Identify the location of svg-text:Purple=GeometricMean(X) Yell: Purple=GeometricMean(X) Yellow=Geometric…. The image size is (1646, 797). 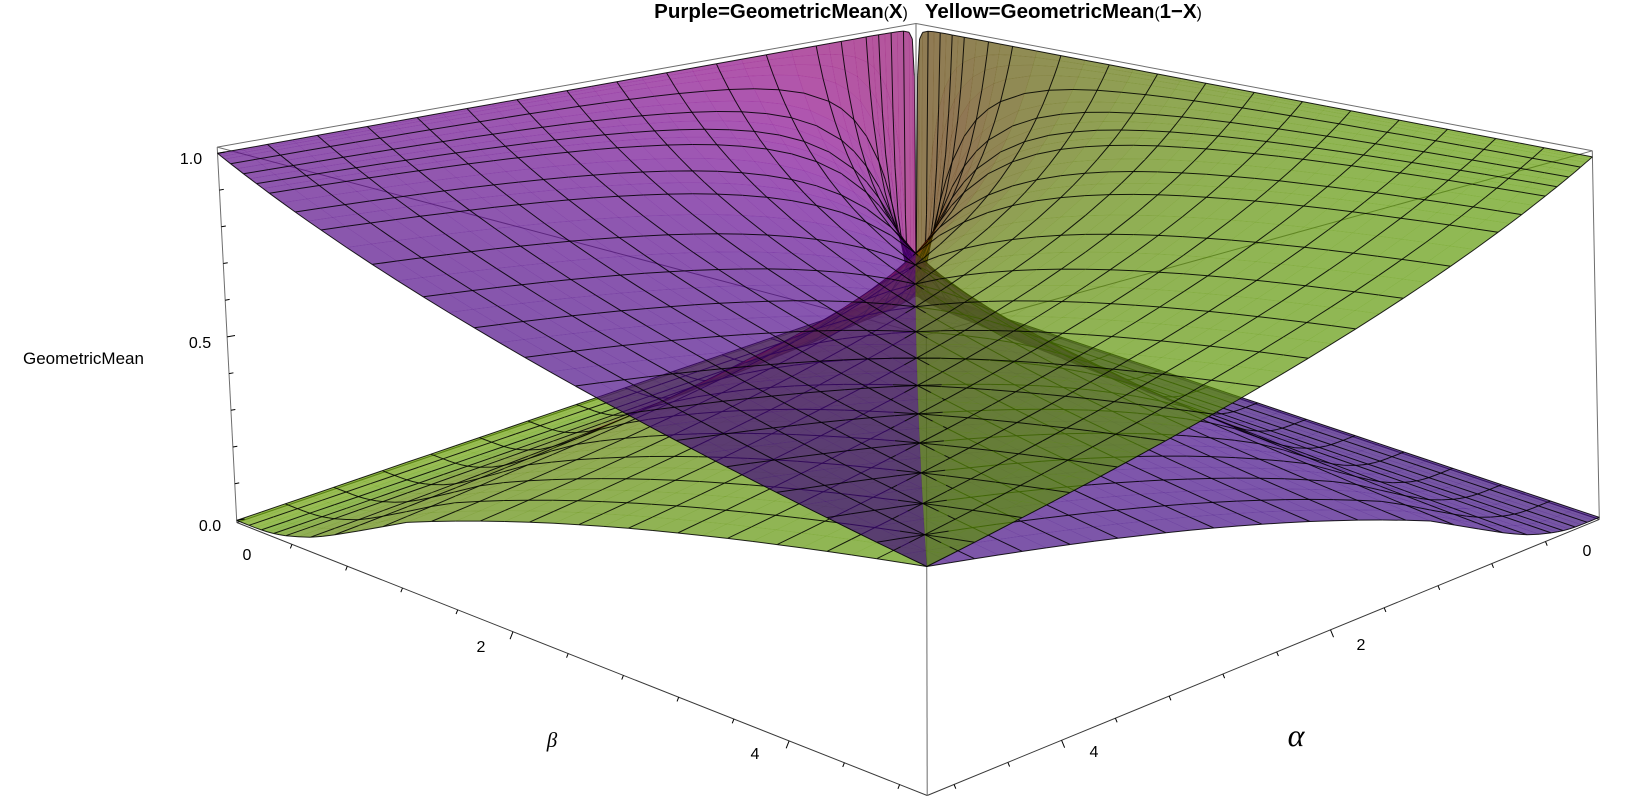
(928, 11).